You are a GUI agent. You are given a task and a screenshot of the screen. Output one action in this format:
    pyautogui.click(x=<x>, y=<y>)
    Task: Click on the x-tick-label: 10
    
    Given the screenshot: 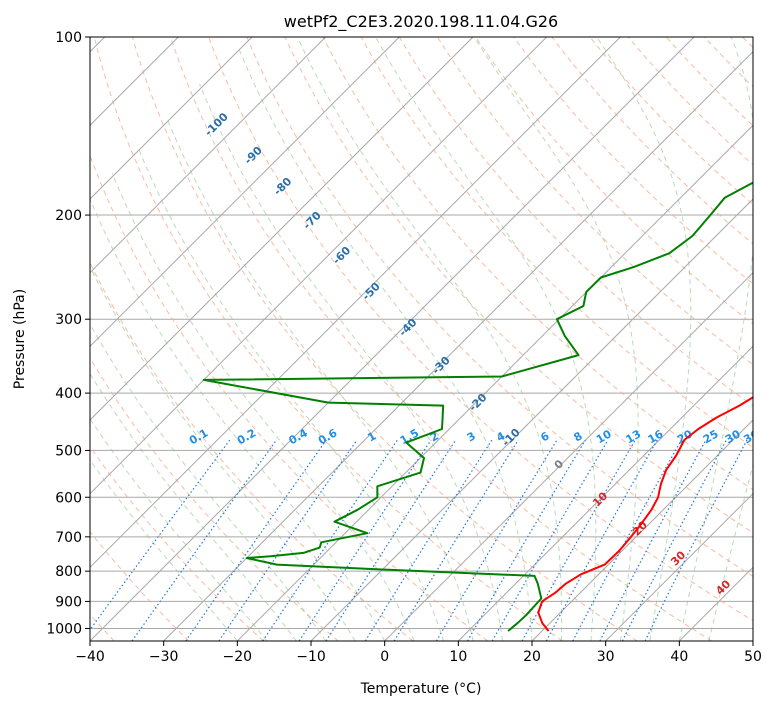 What is the action you would take?
    pyautogui.click(x=458, y=657)
    